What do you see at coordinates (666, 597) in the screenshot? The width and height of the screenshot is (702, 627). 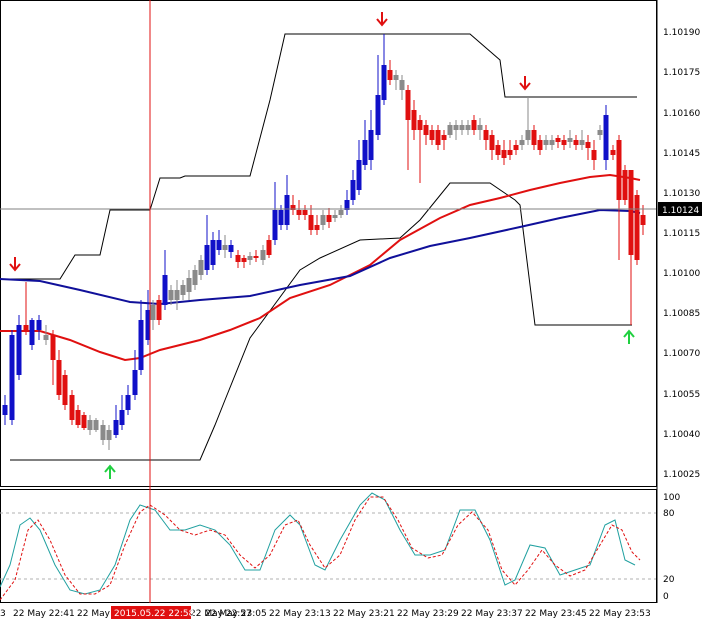 I see `svg-text: 0` at bounding box center [666, 597].